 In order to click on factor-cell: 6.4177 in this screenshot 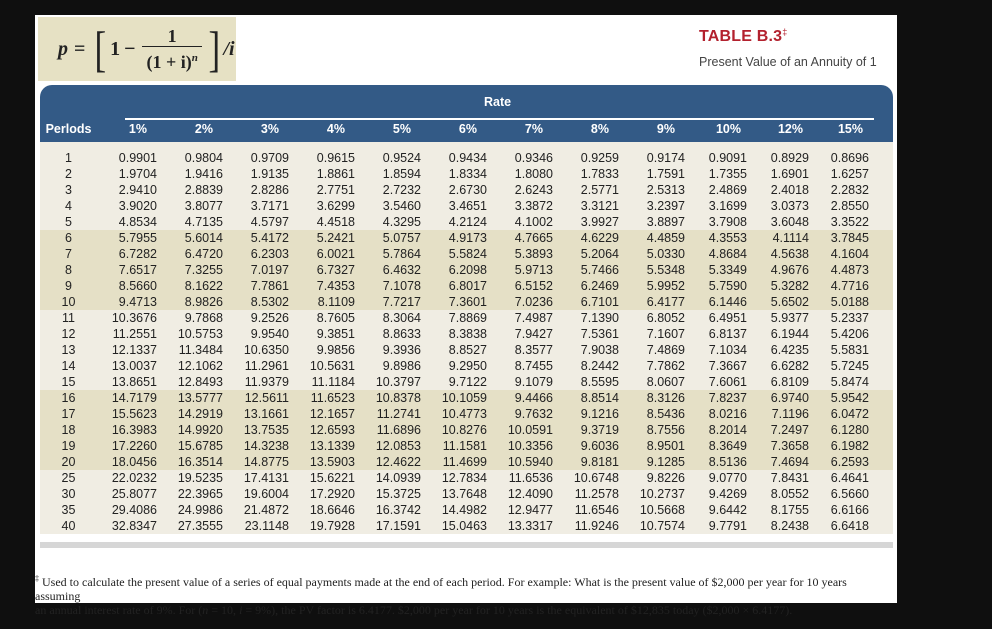, I will do `click(665, 302)`.